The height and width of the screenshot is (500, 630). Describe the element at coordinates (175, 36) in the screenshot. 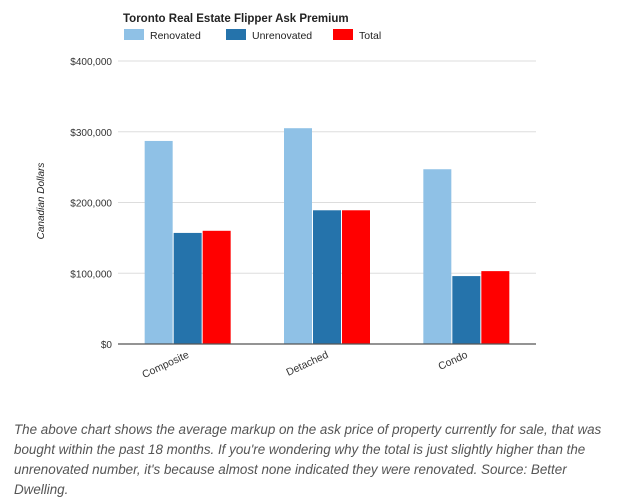

I see `legend-label: Renovated` at that location.